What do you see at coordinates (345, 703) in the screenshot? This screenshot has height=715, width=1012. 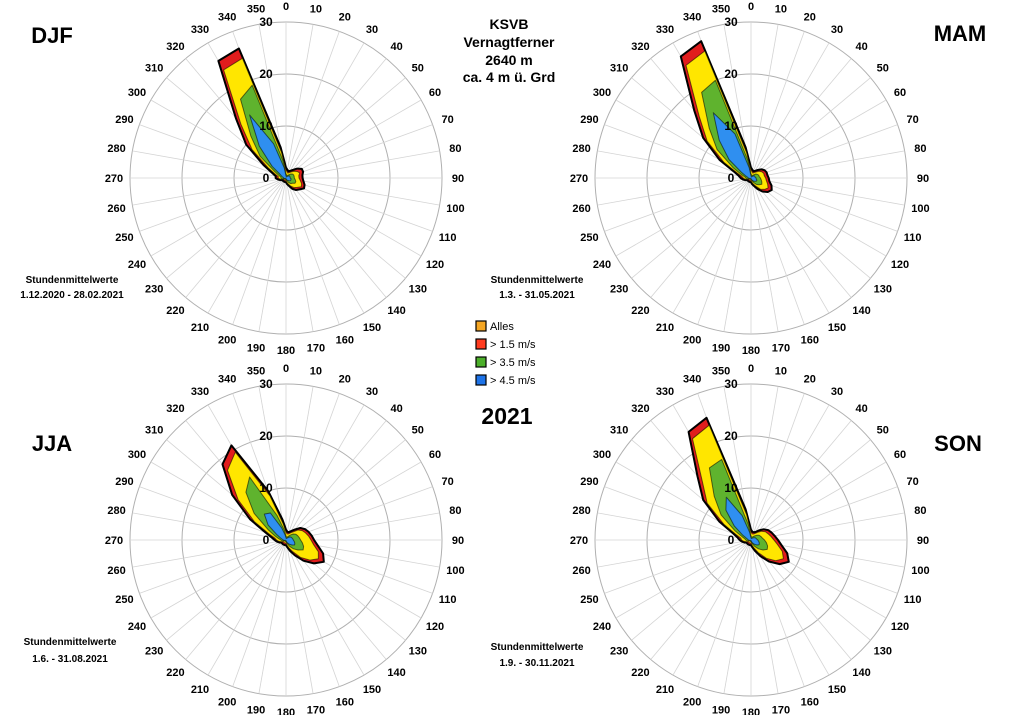 I see `direction-label: 160` at bounding box center [345, 703].